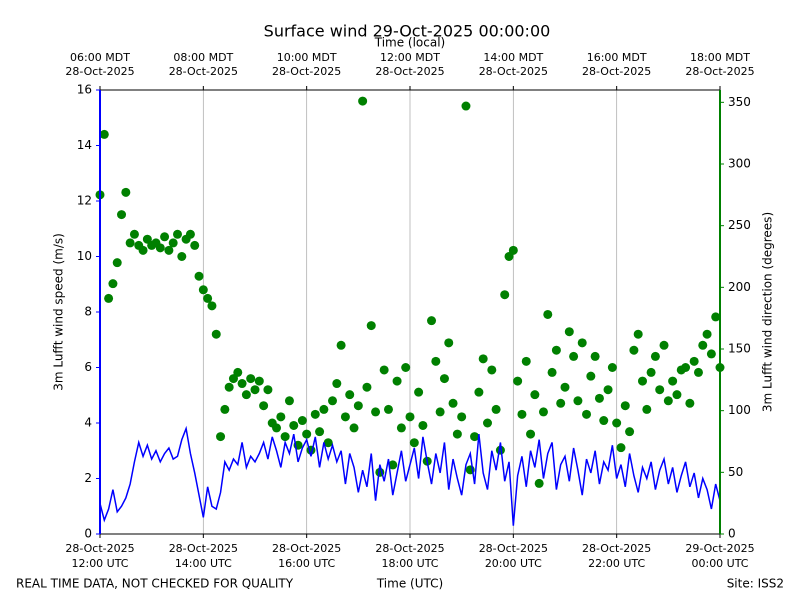 This screenshot has height=600, width=800. I want to click on y2-tick-label: 200, so click(739, 287).